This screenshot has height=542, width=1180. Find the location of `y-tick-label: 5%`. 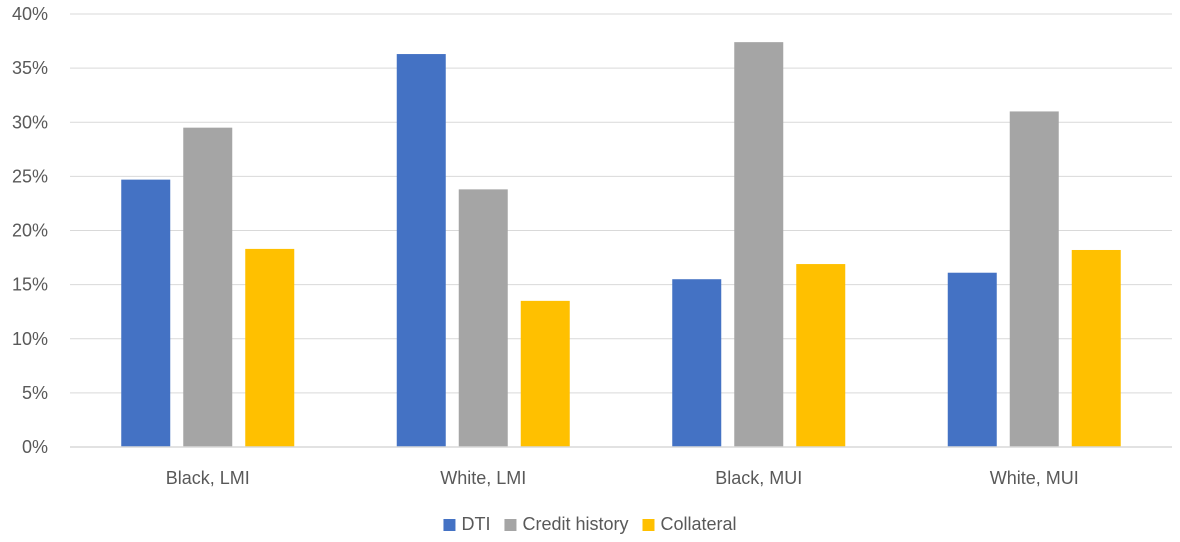

y-tick-label: 5% is located at coordinates (35, 393).